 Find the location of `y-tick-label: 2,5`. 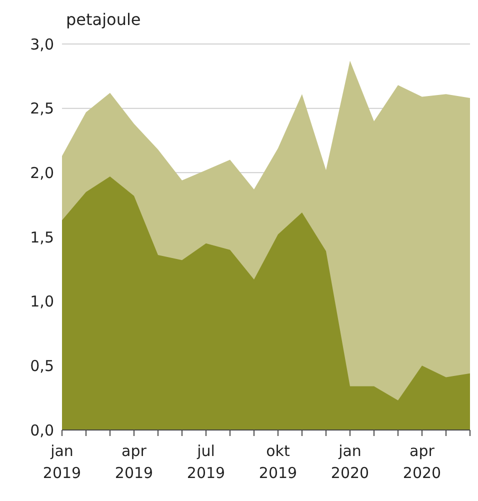

y-tick-label: 2,5 is located at coordinates (42, 109).